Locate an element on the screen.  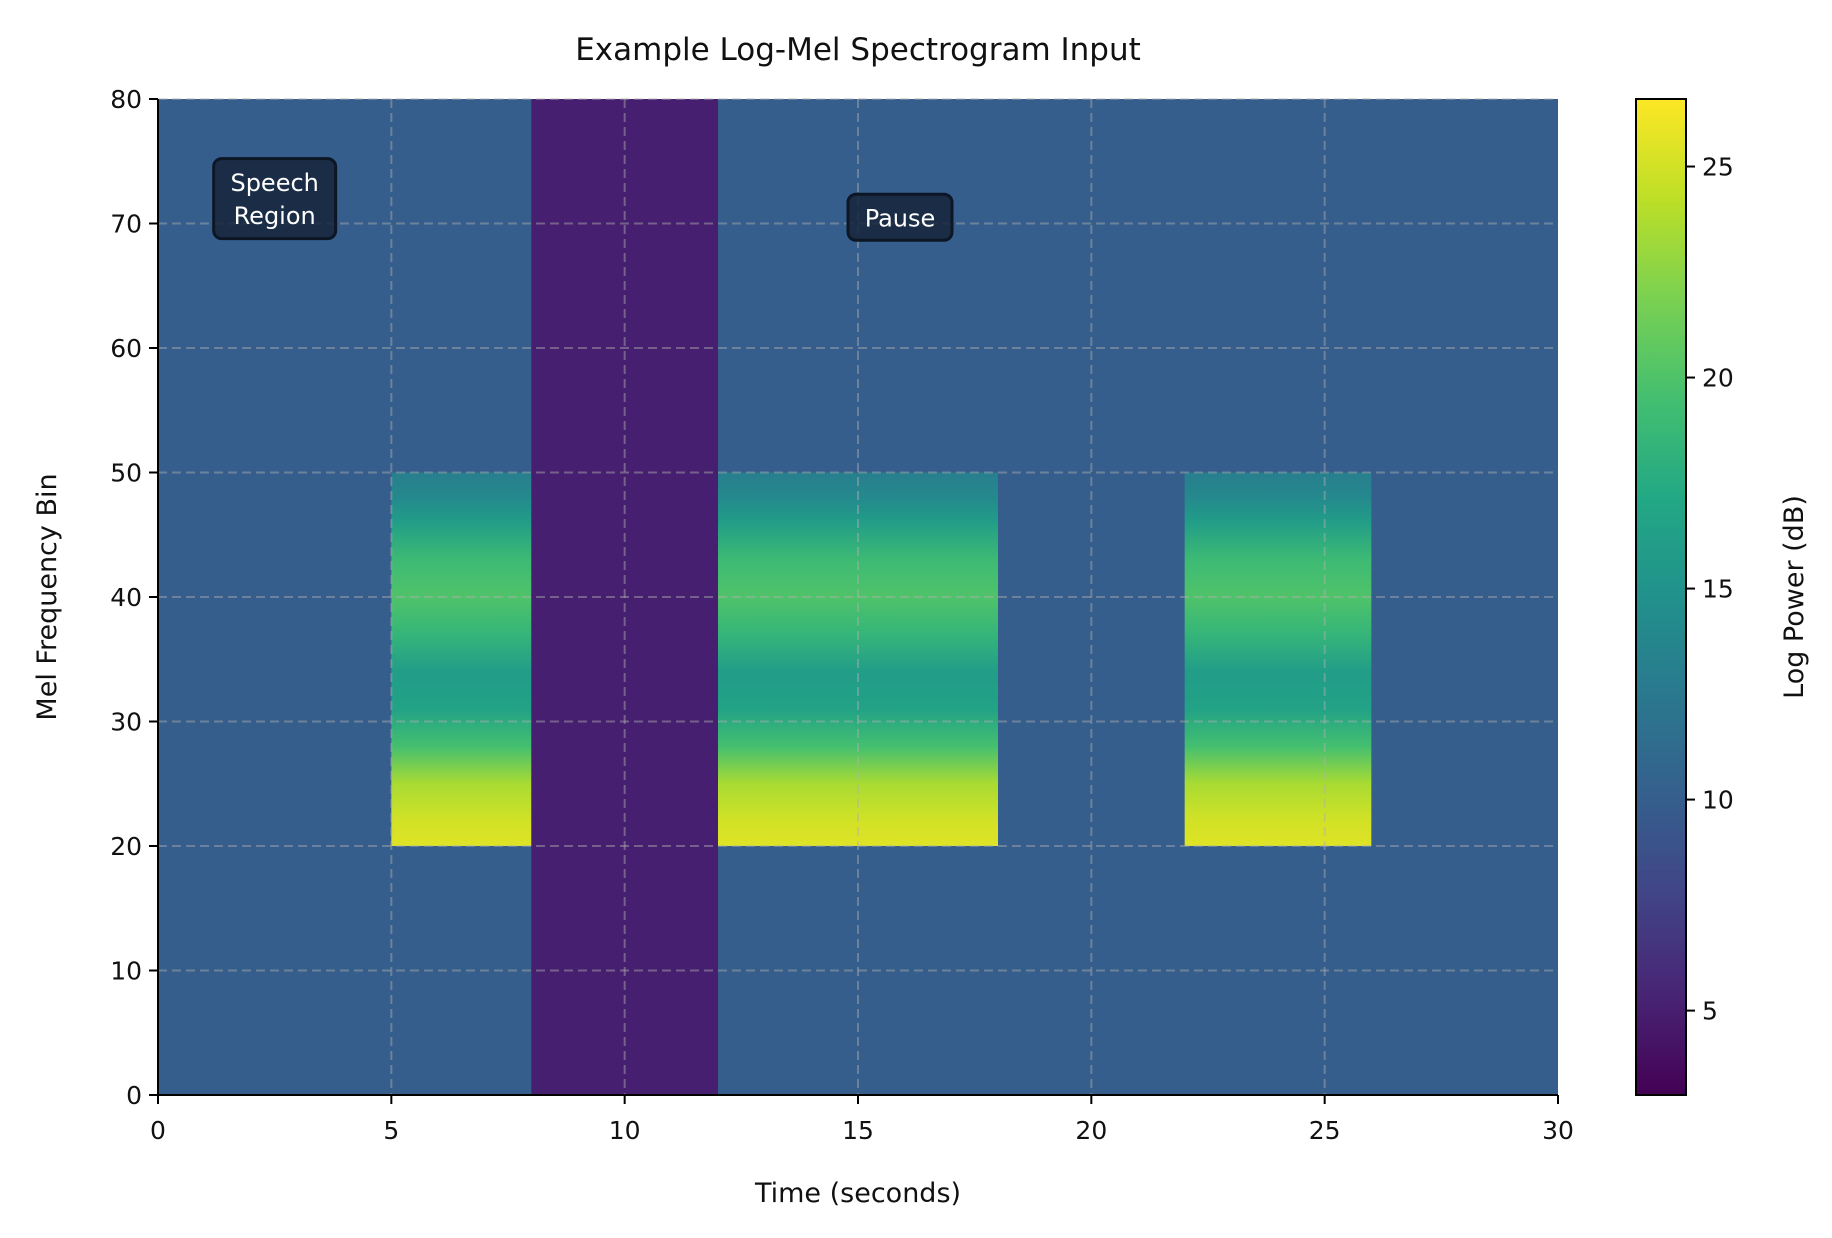
y-tick-label: 0 is located at coordinates (134, 1095).